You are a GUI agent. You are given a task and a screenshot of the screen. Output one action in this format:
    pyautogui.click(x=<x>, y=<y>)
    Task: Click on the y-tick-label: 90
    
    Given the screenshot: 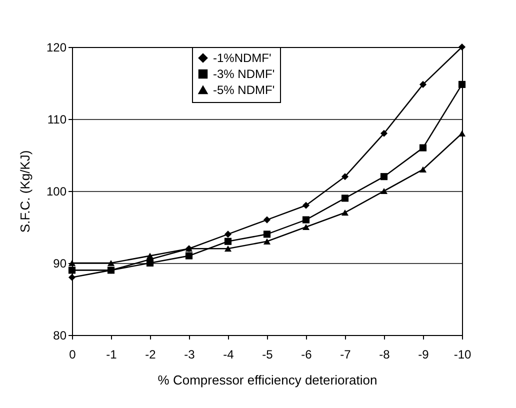 What is the action you would take?
    pyautogui.click(x=60, y=263)
    